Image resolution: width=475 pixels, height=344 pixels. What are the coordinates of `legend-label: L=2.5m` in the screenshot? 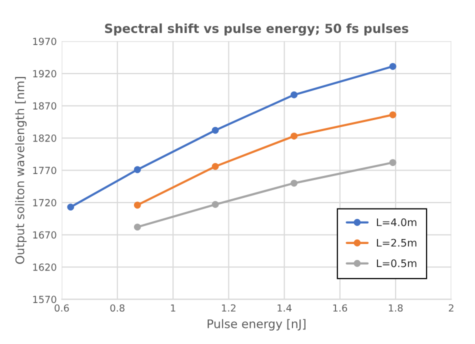 It's located at (396, 242).